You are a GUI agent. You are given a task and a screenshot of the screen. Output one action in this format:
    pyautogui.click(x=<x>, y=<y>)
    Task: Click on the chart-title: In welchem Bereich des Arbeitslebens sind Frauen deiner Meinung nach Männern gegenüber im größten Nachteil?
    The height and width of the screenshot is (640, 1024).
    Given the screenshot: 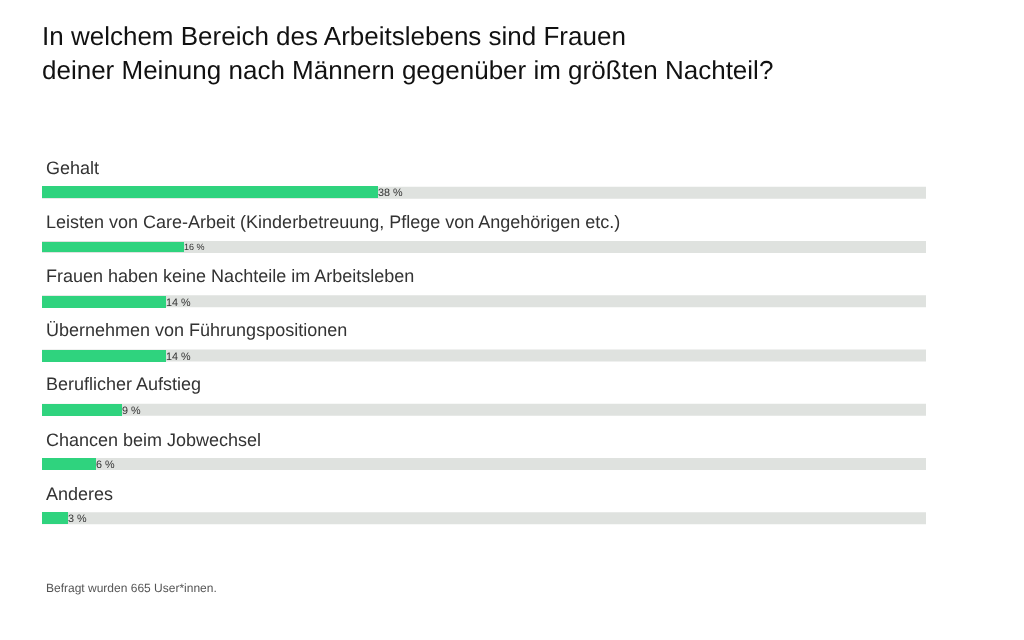 What is the action you would take?
    pyautogui.click(x=408, y=52)
    